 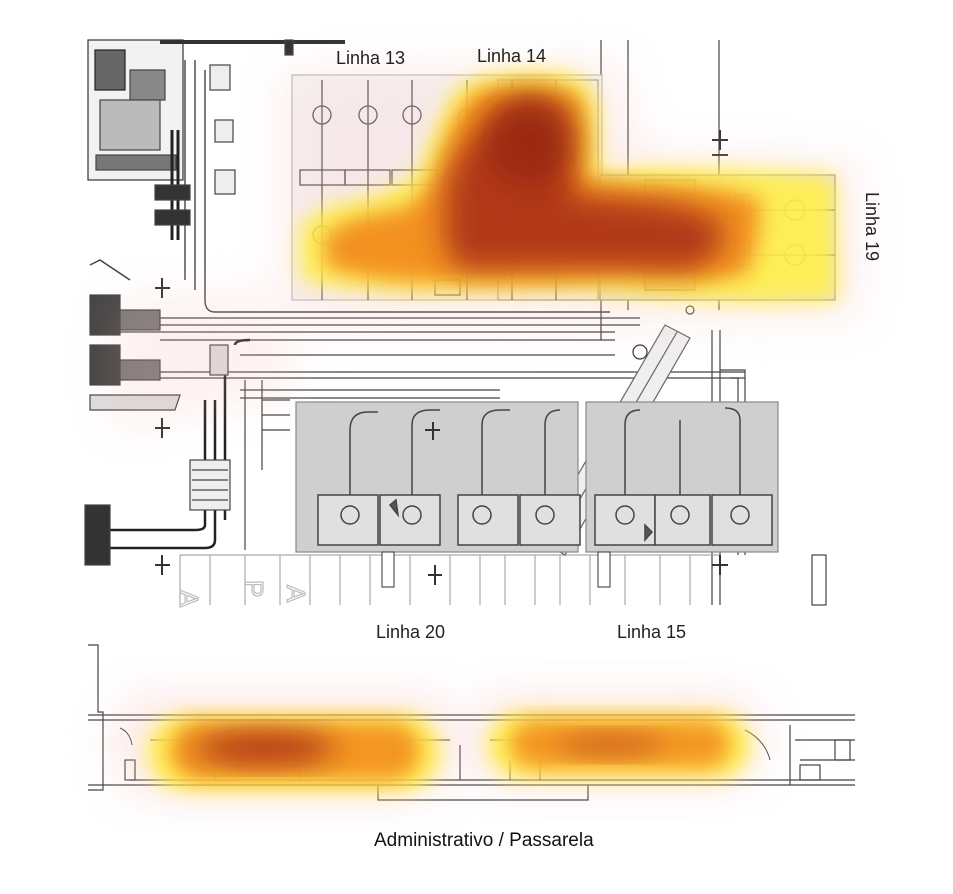 What do you see at coordinates (652, 632) in the screenshot?
I see `label-linha-15: Linha 15` at bounding box center [652, 632].